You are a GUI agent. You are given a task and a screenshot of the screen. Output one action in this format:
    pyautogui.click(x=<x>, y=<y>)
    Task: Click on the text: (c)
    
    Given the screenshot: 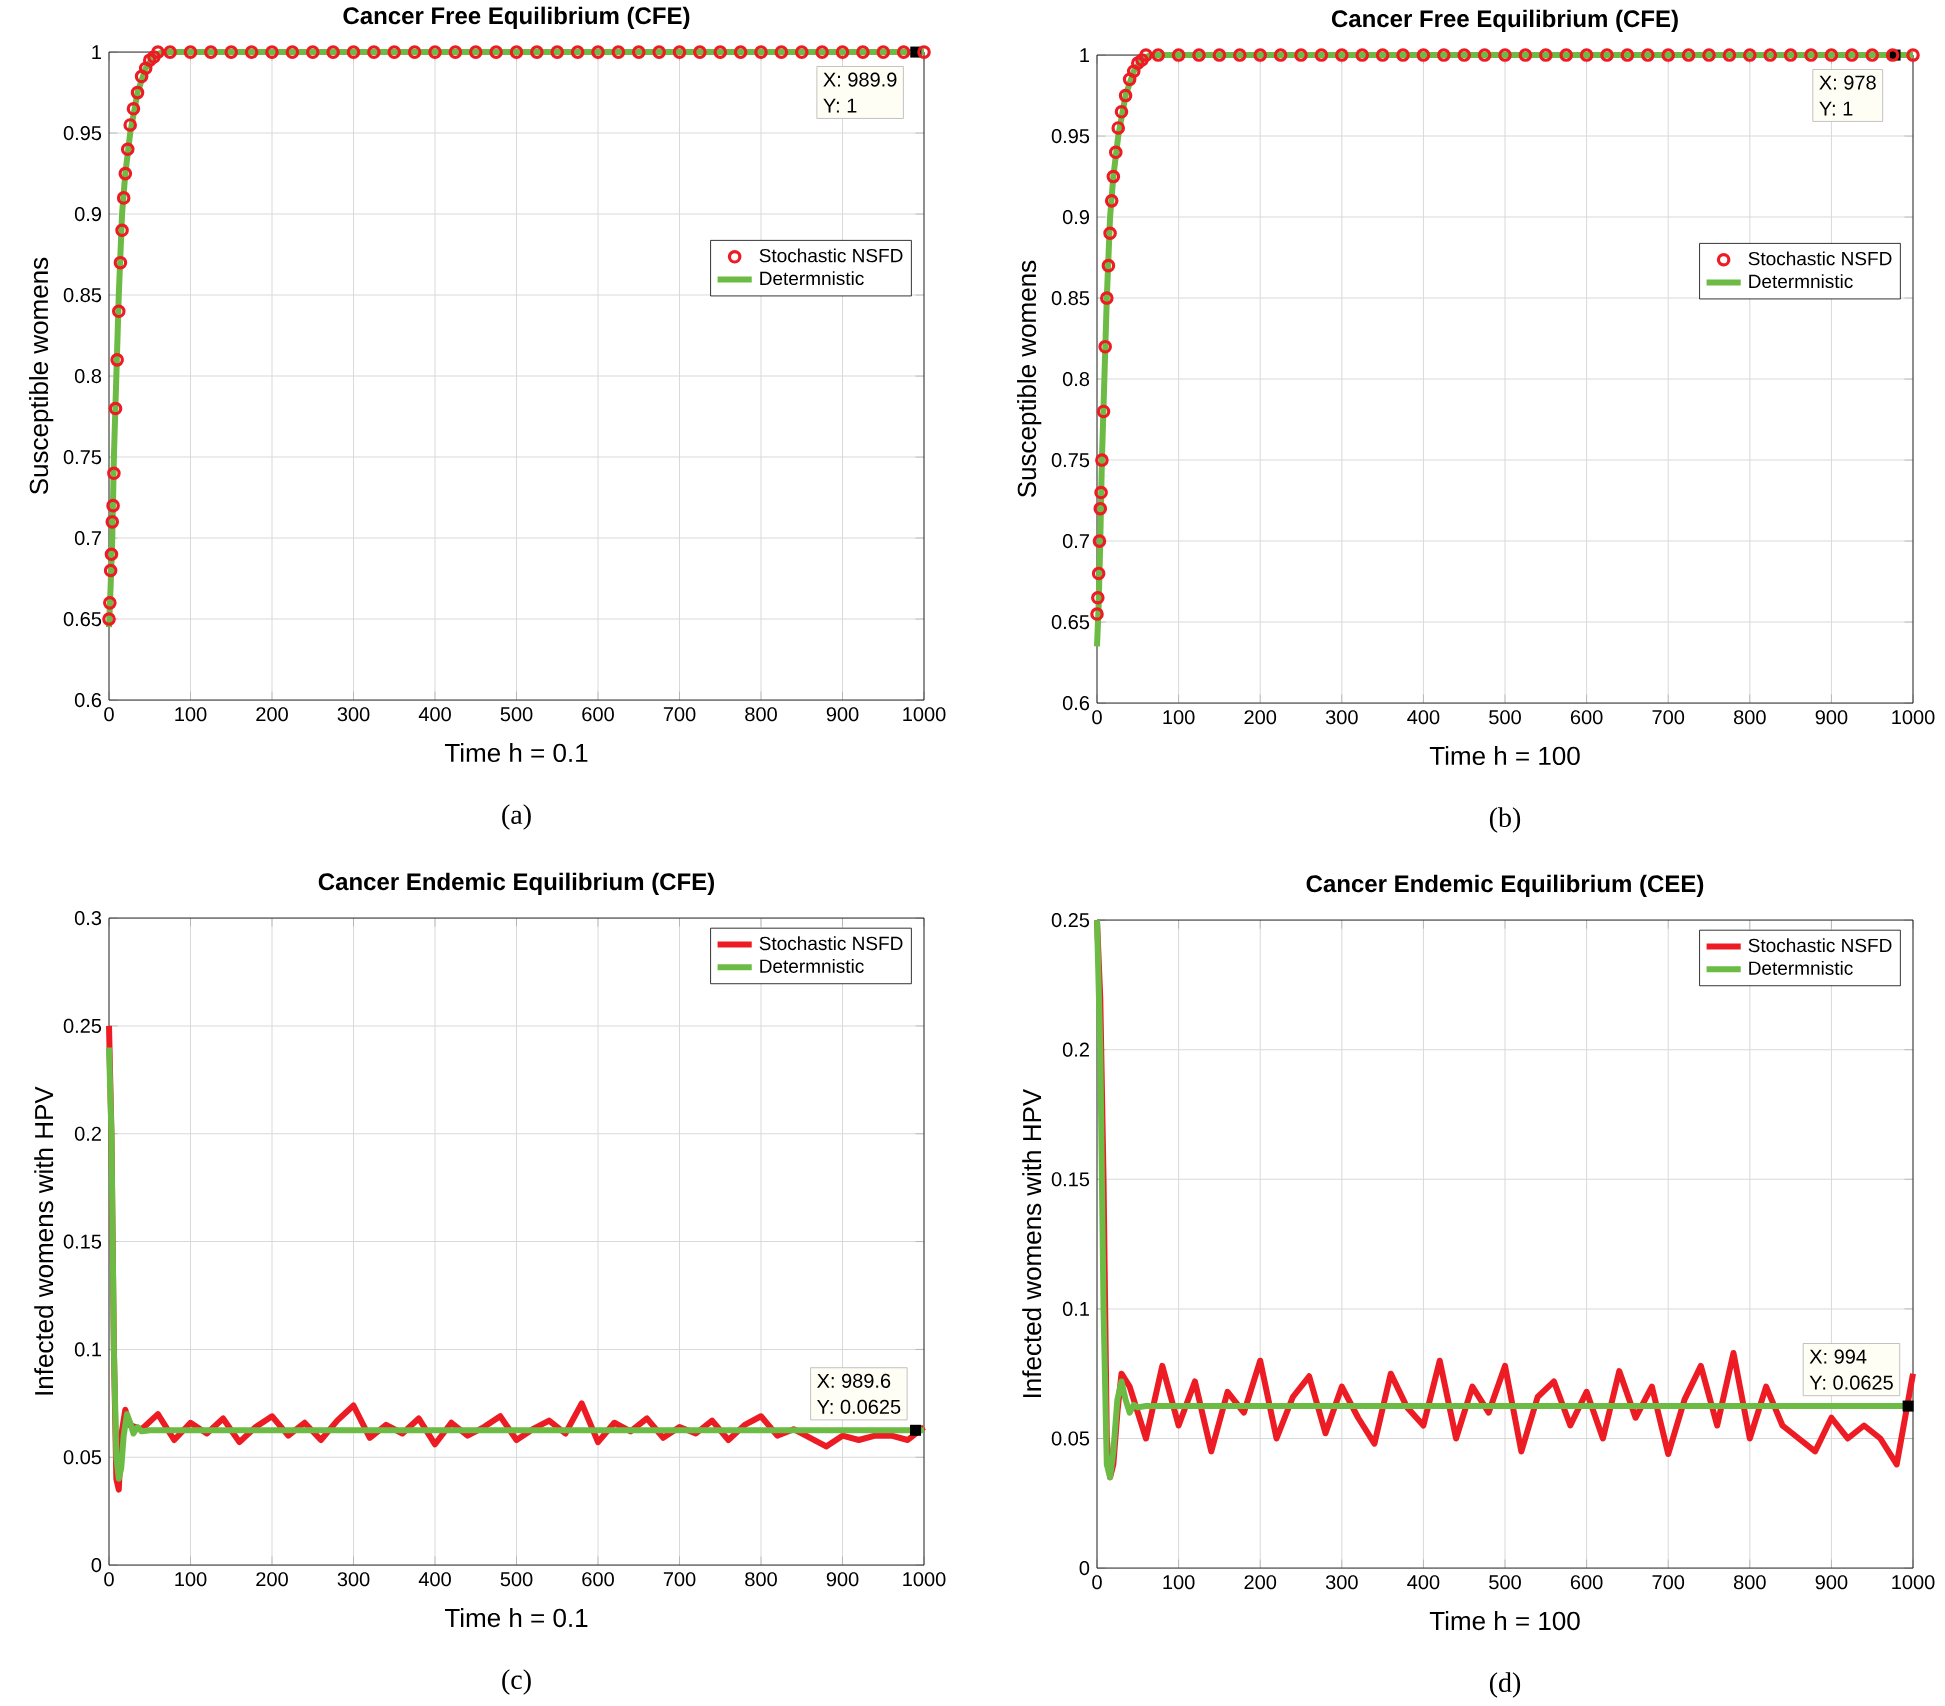 What is the action you would take?
    pyautogui.click(x=516, y=1682)
    